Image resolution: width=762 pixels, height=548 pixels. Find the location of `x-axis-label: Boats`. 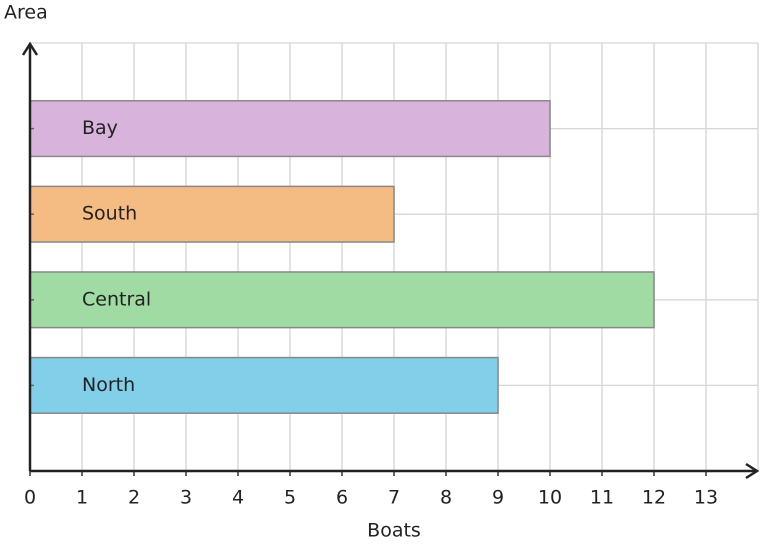

x-axis-label: Boats is located at coordinates (394, 531).